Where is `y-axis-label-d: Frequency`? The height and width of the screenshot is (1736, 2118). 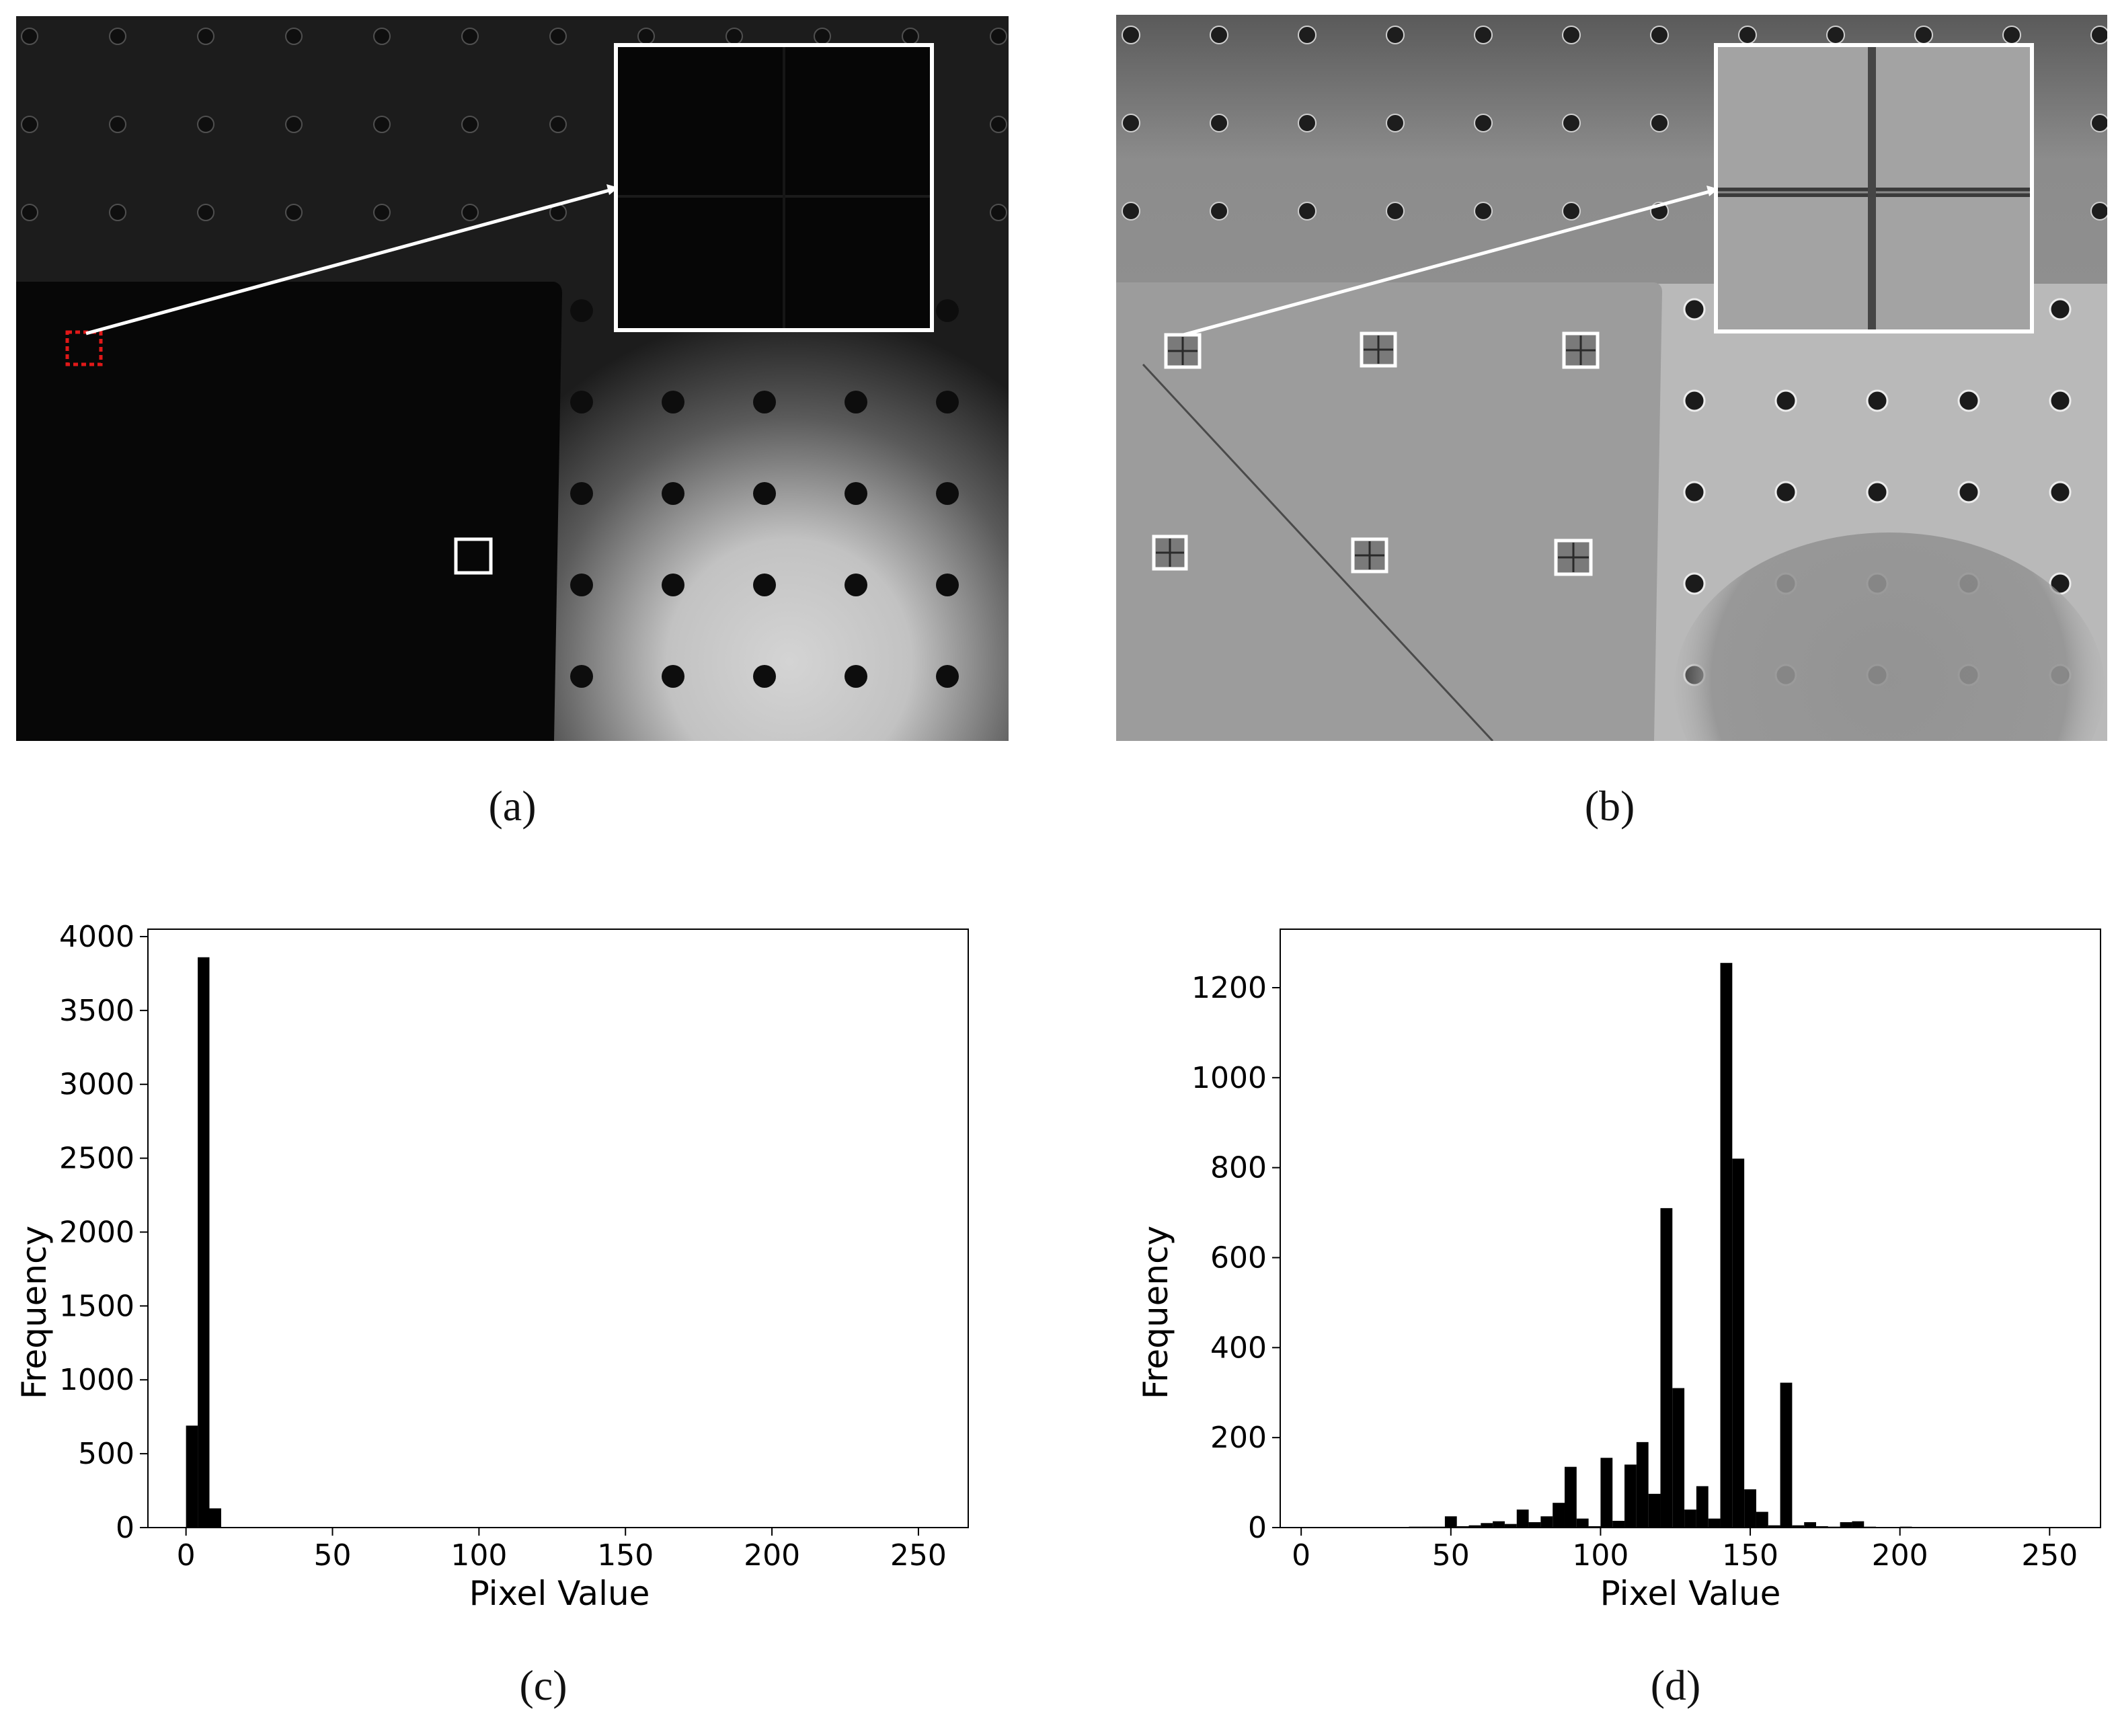 y-axis-label-d: Frequency is located at coordinates (1155, 1312).